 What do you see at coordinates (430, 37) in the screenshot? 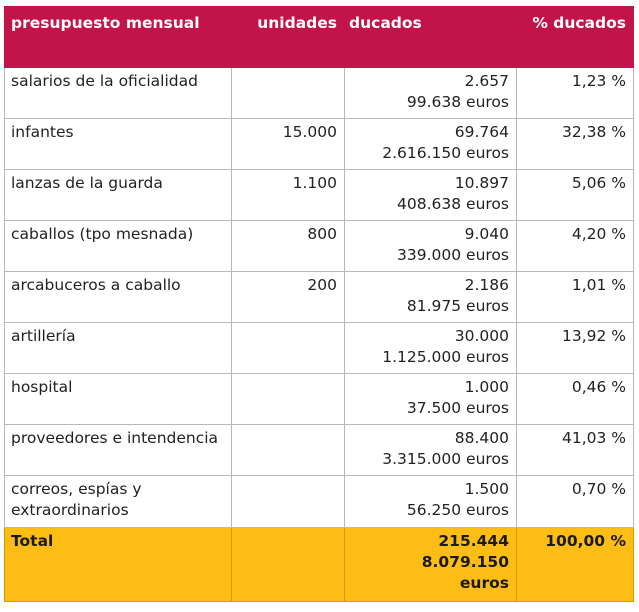
I see `header-ducats: ducados` at bounding box center [430, 37].